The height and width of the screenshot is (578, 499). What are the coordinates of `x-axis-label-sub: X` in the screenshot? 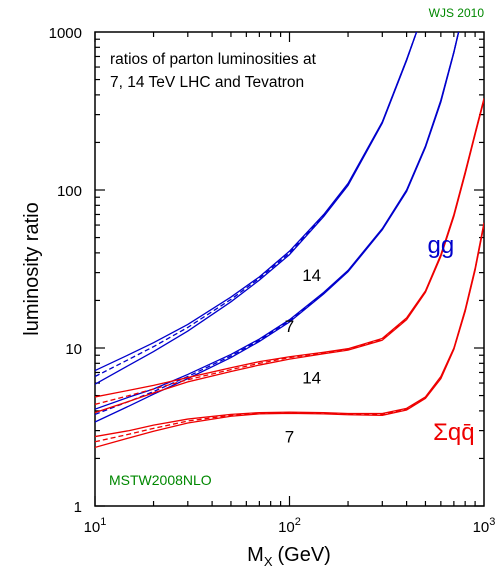 It's located at (268, 561).